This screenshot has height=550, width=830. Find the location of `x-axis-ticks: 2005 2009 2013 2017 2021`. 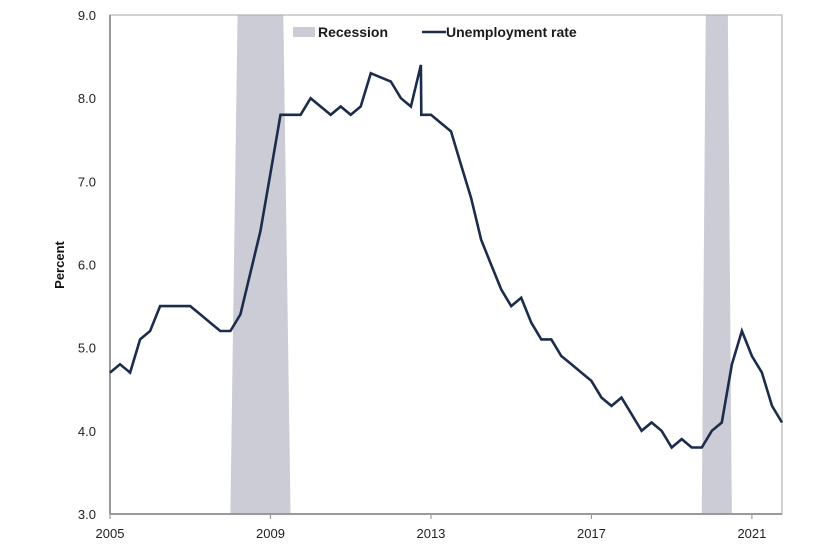

x-axis-ticks: 2005 2009 2013 2017 2021 is located at coordinates (431, 527).